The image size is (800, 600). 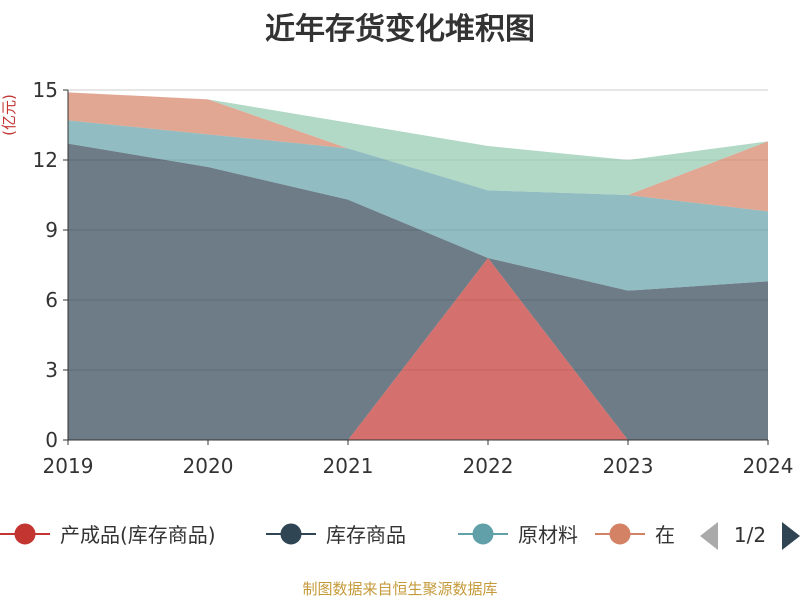 I want to click on y-tick-label: 6, so click(x=51, y=300).